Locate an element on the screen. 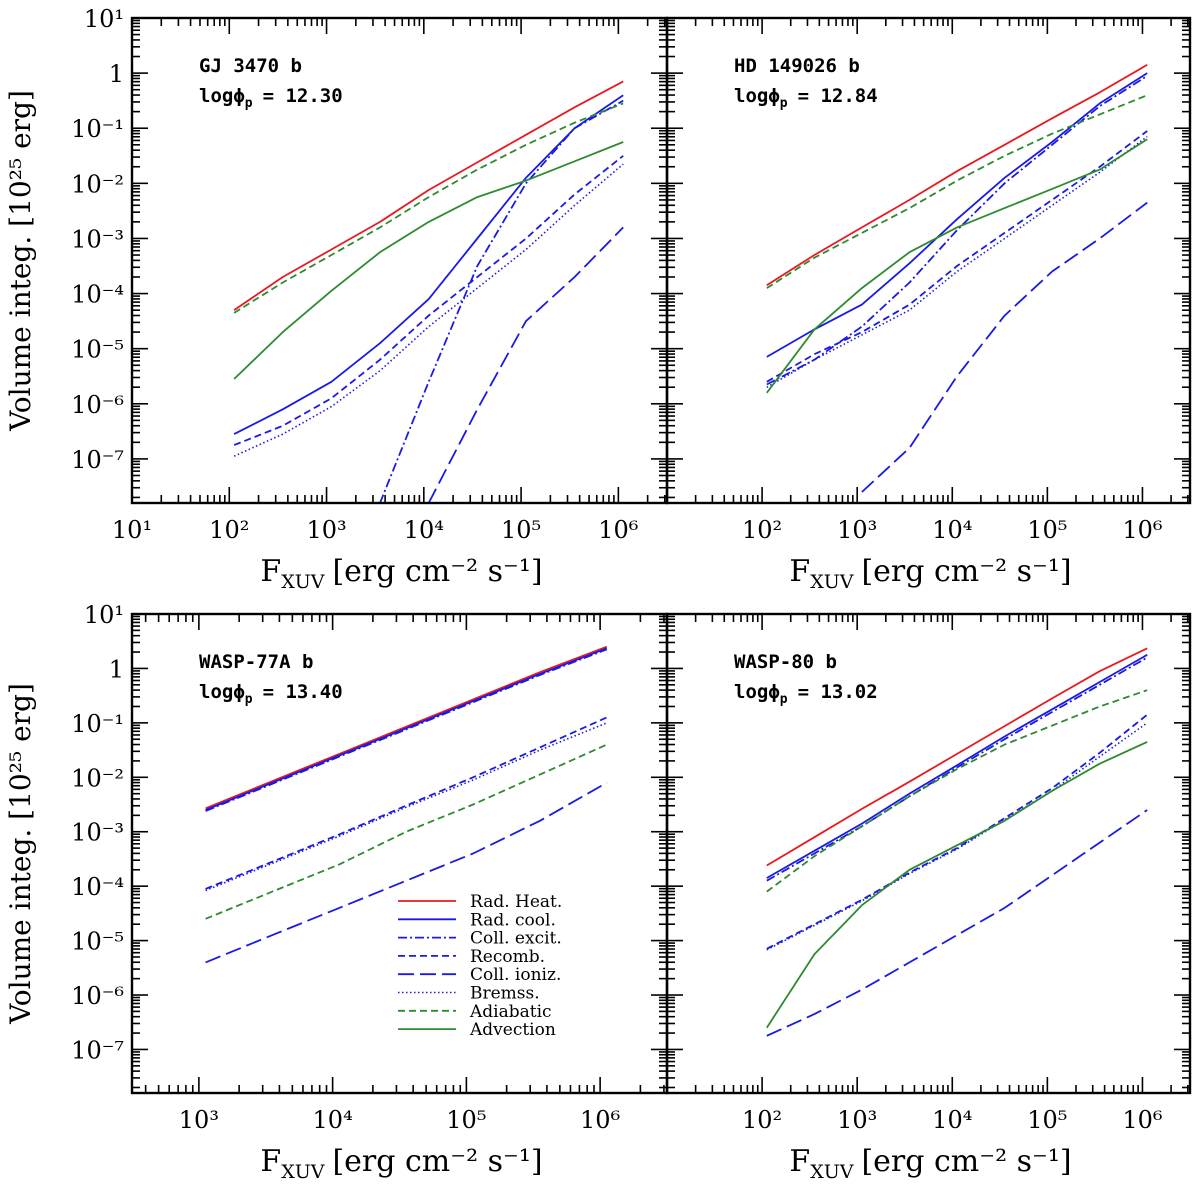 Image resolution: width=1200 pixels, height=1192 pixels. param-annotation: logϕp = 12.30 is located at coordinates (271, 98).